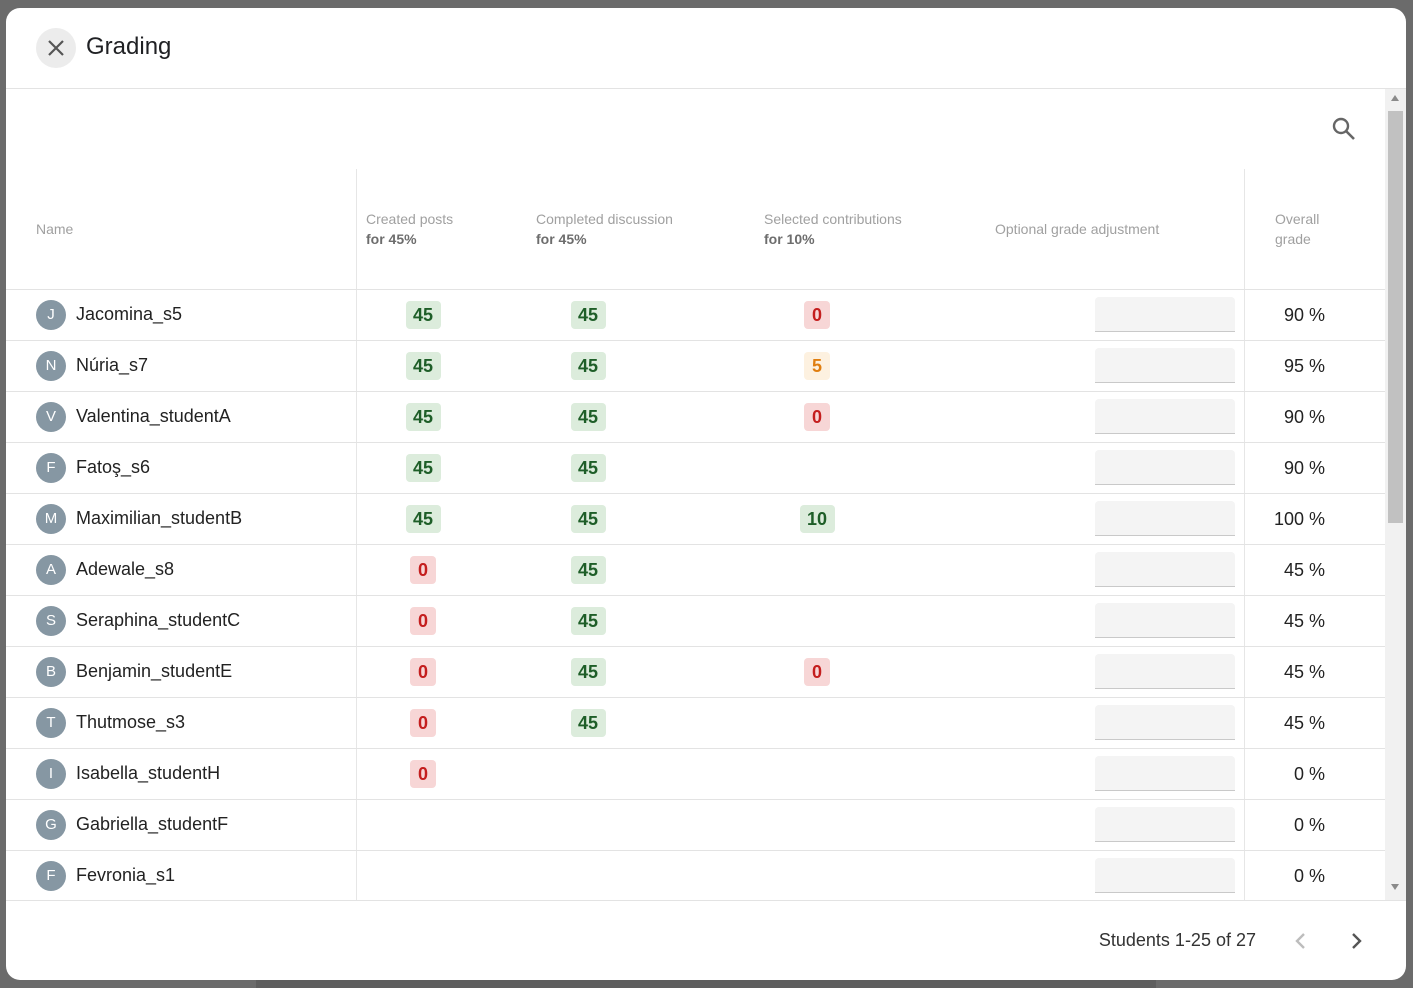 This screenshot has width=1413, height=988. I want to click on dialog-footer: Students 1-25 of 27, so click(706, 940).